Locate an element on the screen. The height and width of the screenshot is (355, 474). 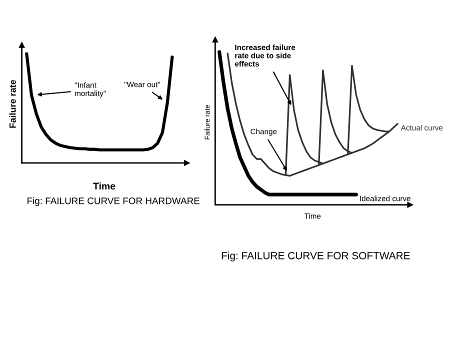
y-axis-title: Failure rate is located at coordinates (12, 104).